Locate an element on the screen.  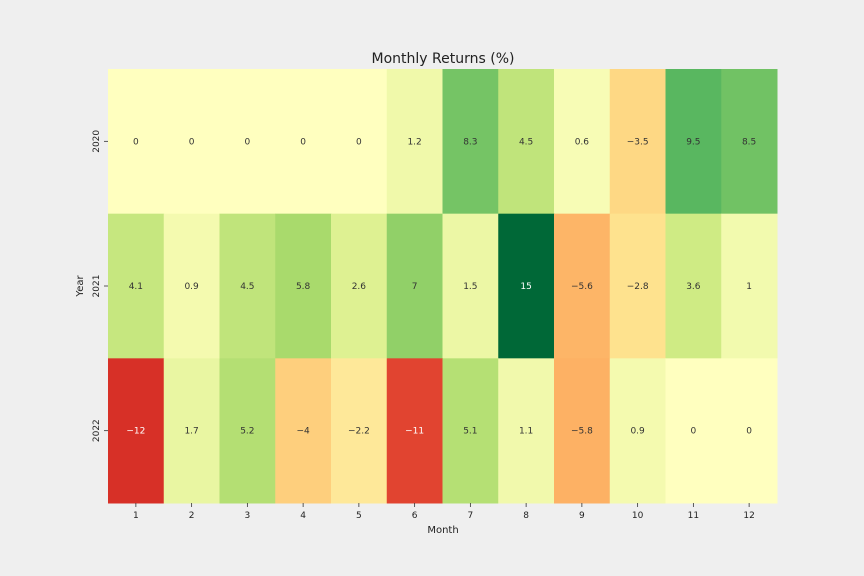
cell-value-label: 15 is located at coordinates (525, 287).